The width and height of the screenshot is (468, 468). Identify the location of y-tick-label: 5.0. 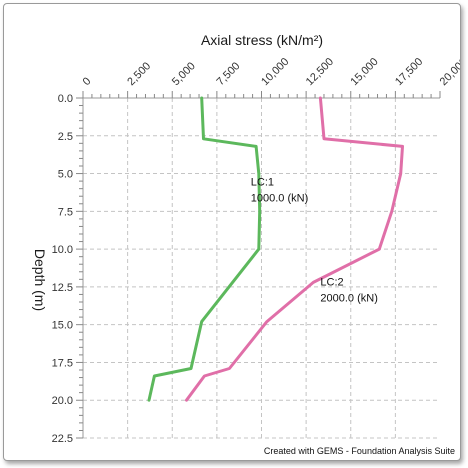
(65, 175).